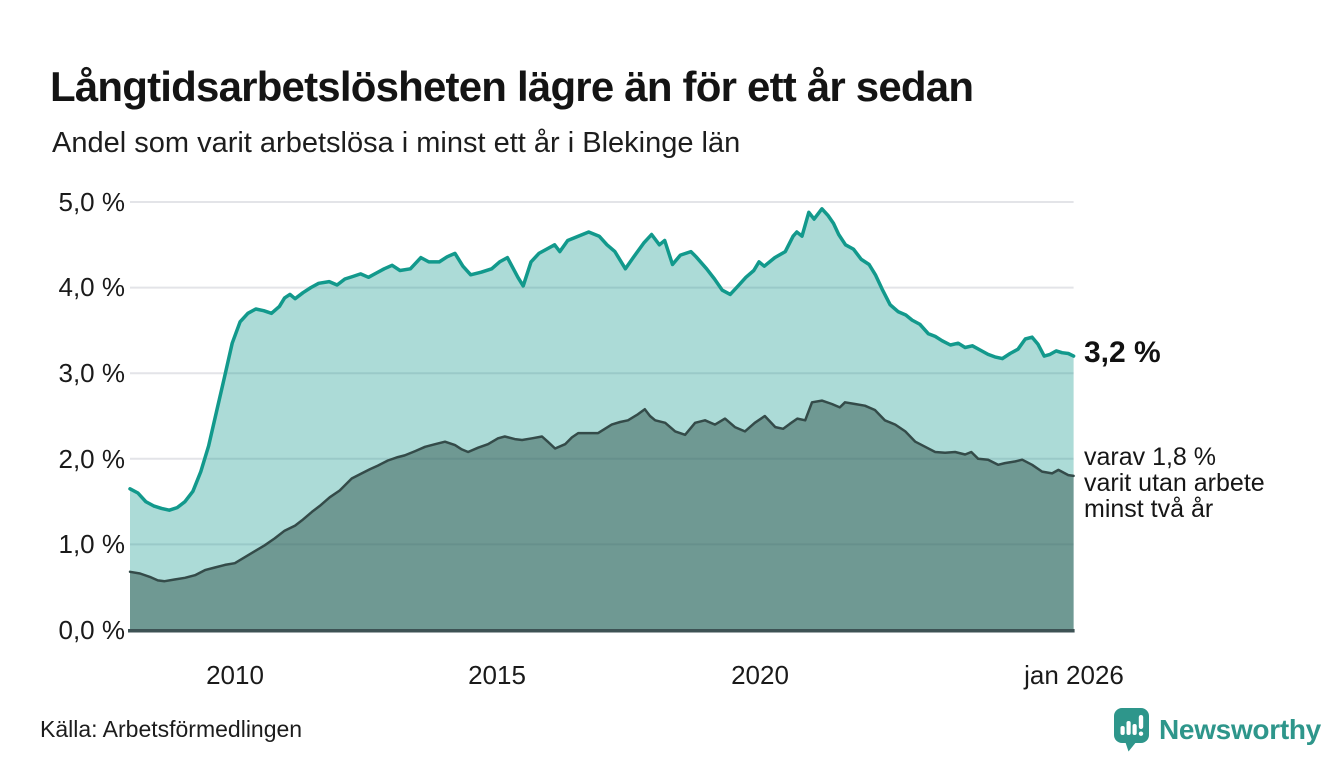  What do you see at coordinates (171, 729) in the screenshot?
I see `source-note: Källa: Arbetsförmedlingen` at bounding box center [171, 729].